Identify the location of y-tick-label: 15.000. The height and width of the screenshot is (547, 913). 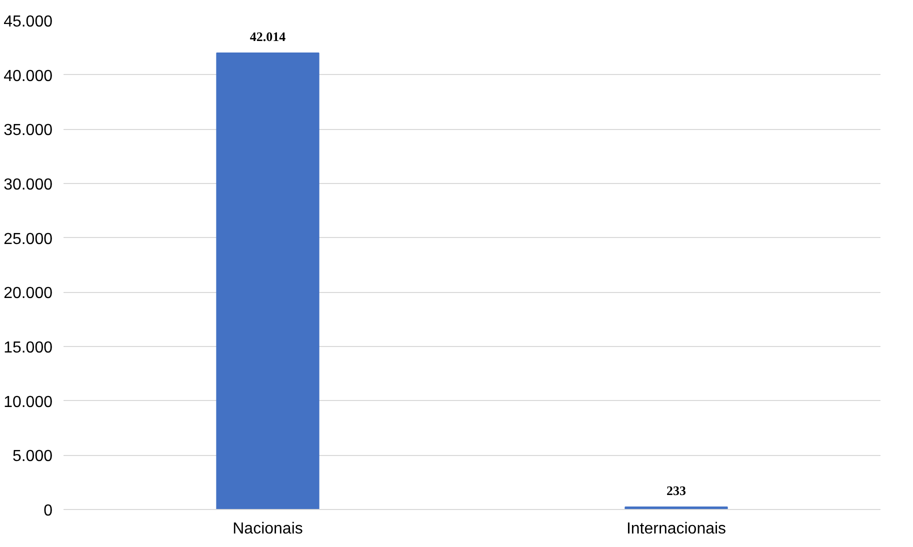
(28, 348).